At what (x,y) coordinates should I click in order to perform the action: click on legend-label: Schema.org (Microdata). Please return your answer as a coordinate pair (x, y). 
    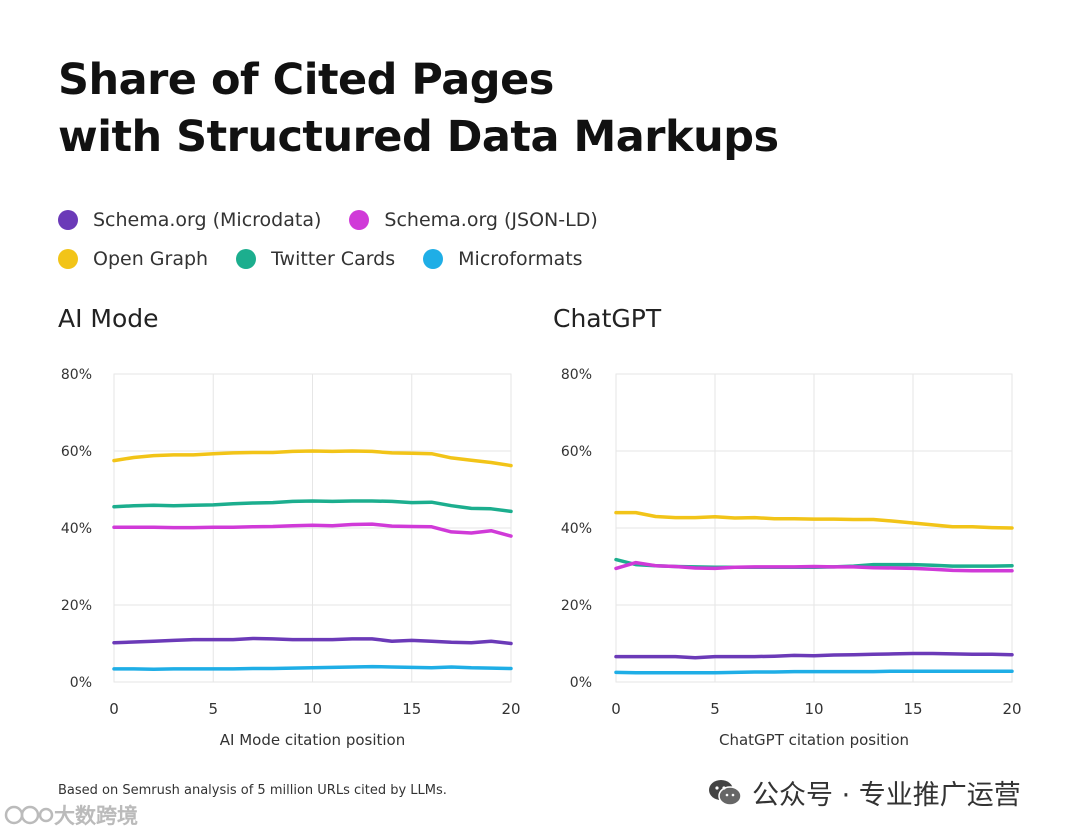
    Looking at the image, I should click on (207, 219).